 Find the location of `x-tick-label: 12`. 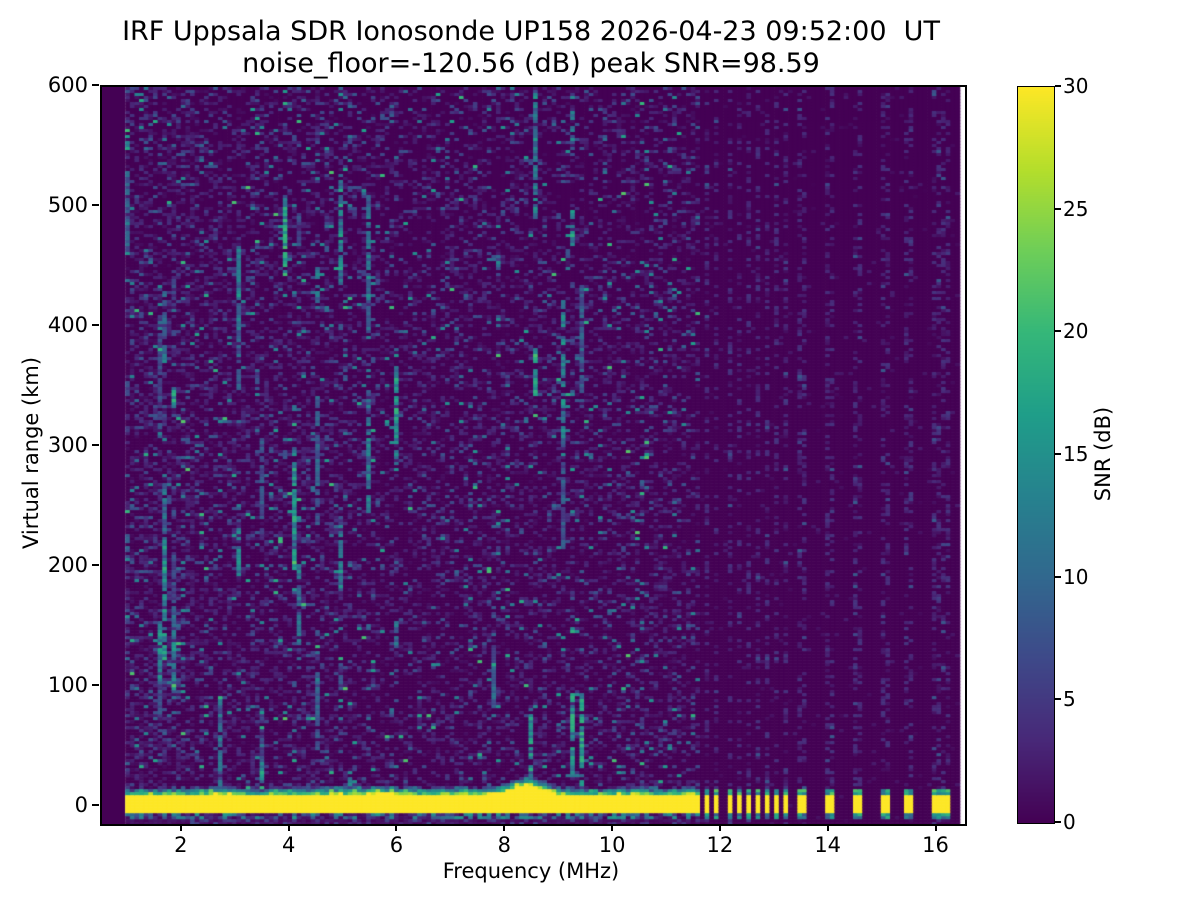

x-tick-label: 12 is located at coordinates (720, 845).